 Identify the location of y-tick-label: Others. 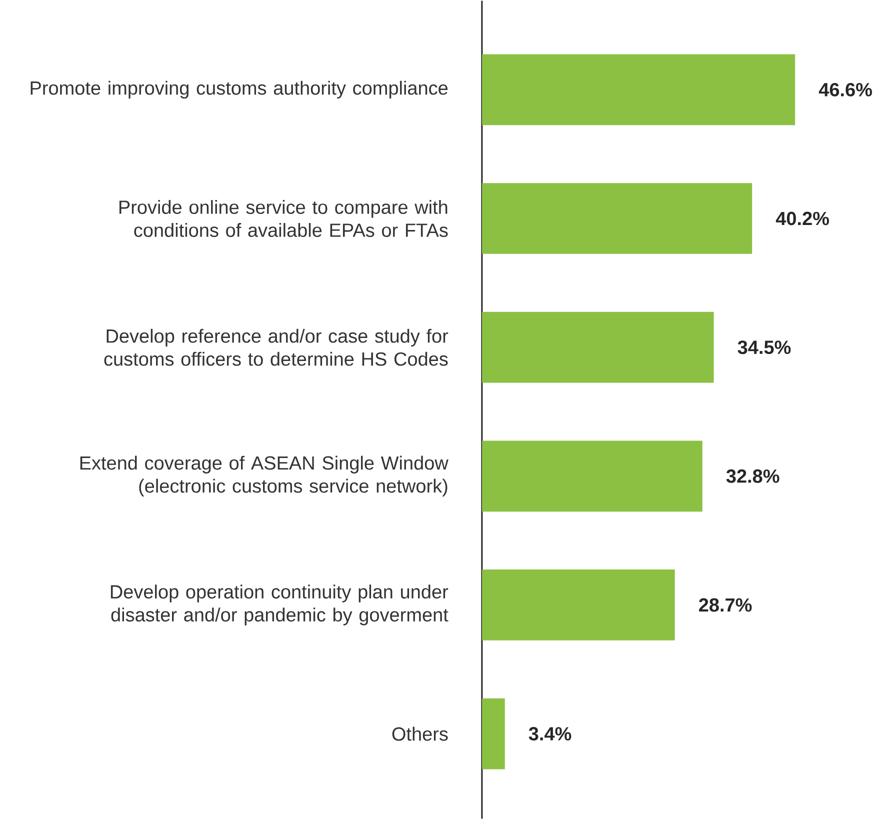
(420, 734).